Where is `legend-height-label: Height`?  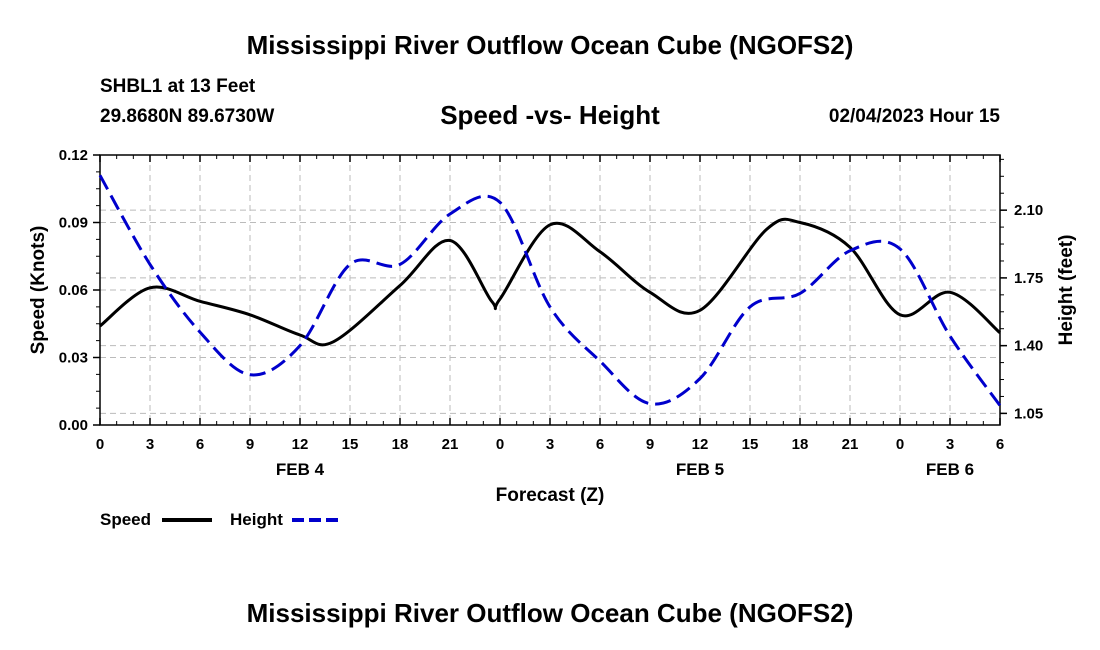 legend-height-label: Height is located at coordinates (256, 519).